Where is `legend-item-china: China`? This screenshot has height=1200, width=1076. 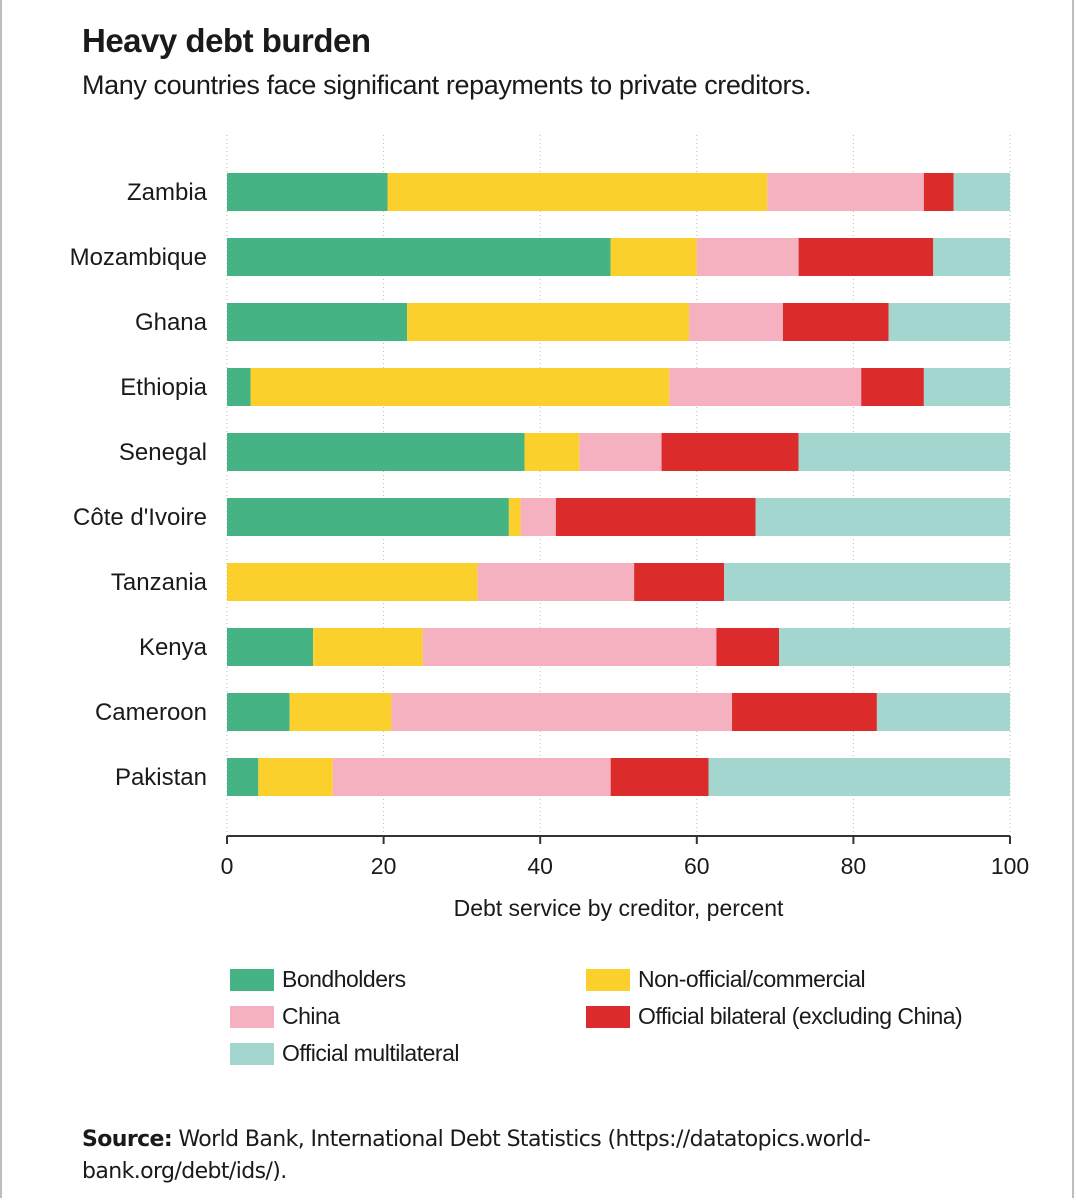 legend-item-china: China is located at coordinates (285, 1016).